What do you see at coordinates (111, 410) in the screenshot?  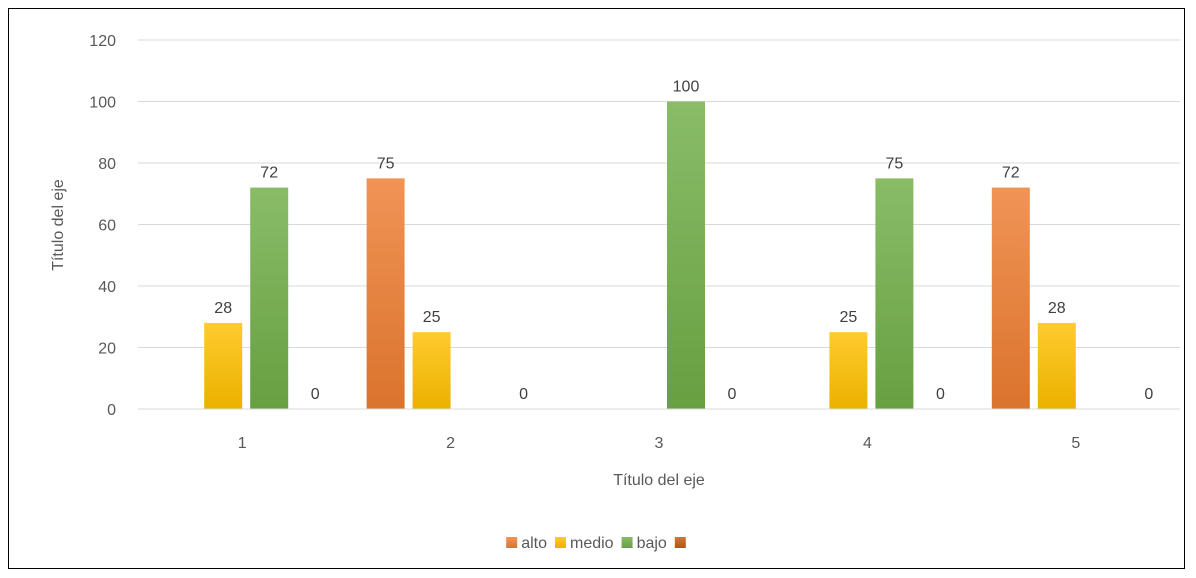 I see `y-tick-label: 0` at bounding box center [111, 410].